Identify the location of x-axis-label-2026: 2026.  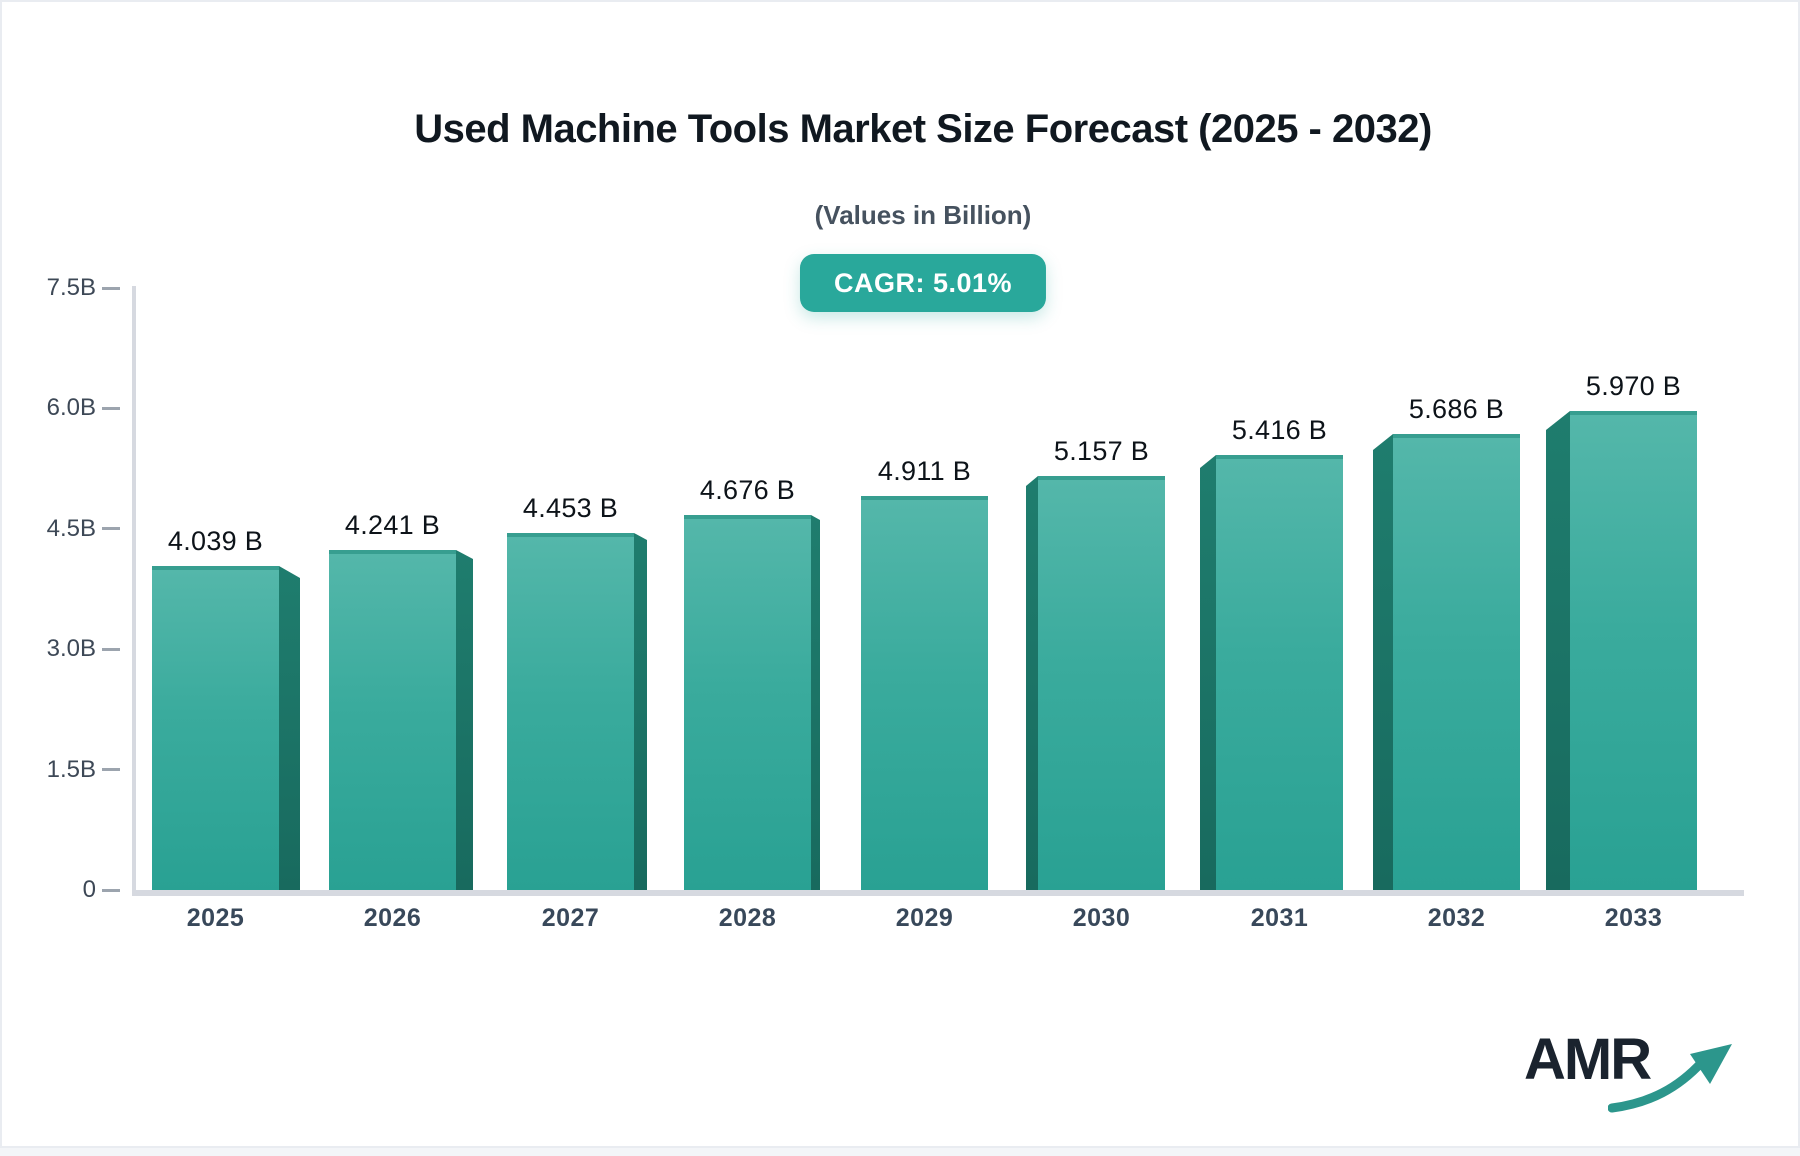
(392, 918).